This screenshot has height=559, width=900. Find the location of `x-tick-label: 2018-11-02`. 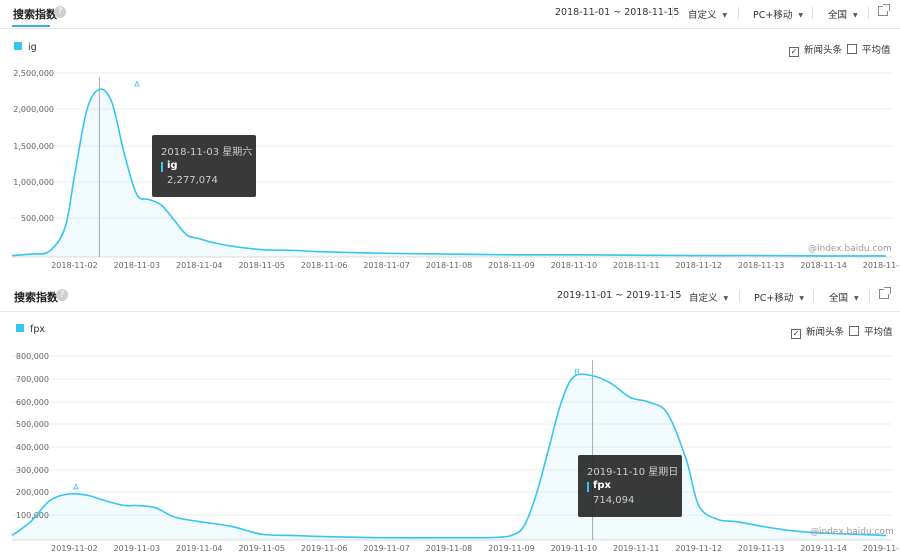

x-tick-label: 2018-11-02 is located at coordinates (74, 265).